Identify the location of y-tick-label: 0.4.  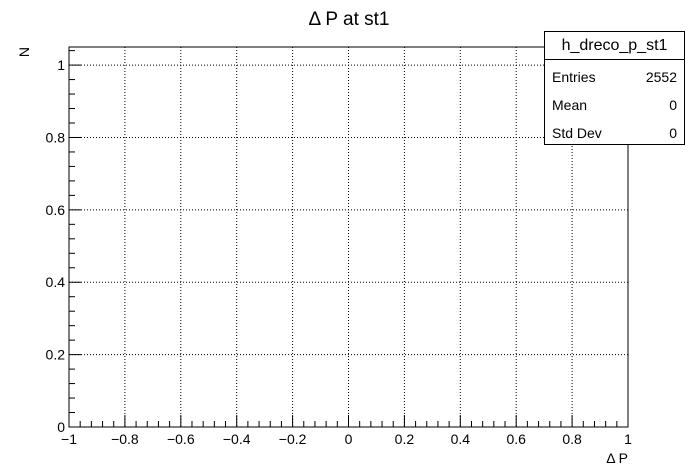
(56, 282).